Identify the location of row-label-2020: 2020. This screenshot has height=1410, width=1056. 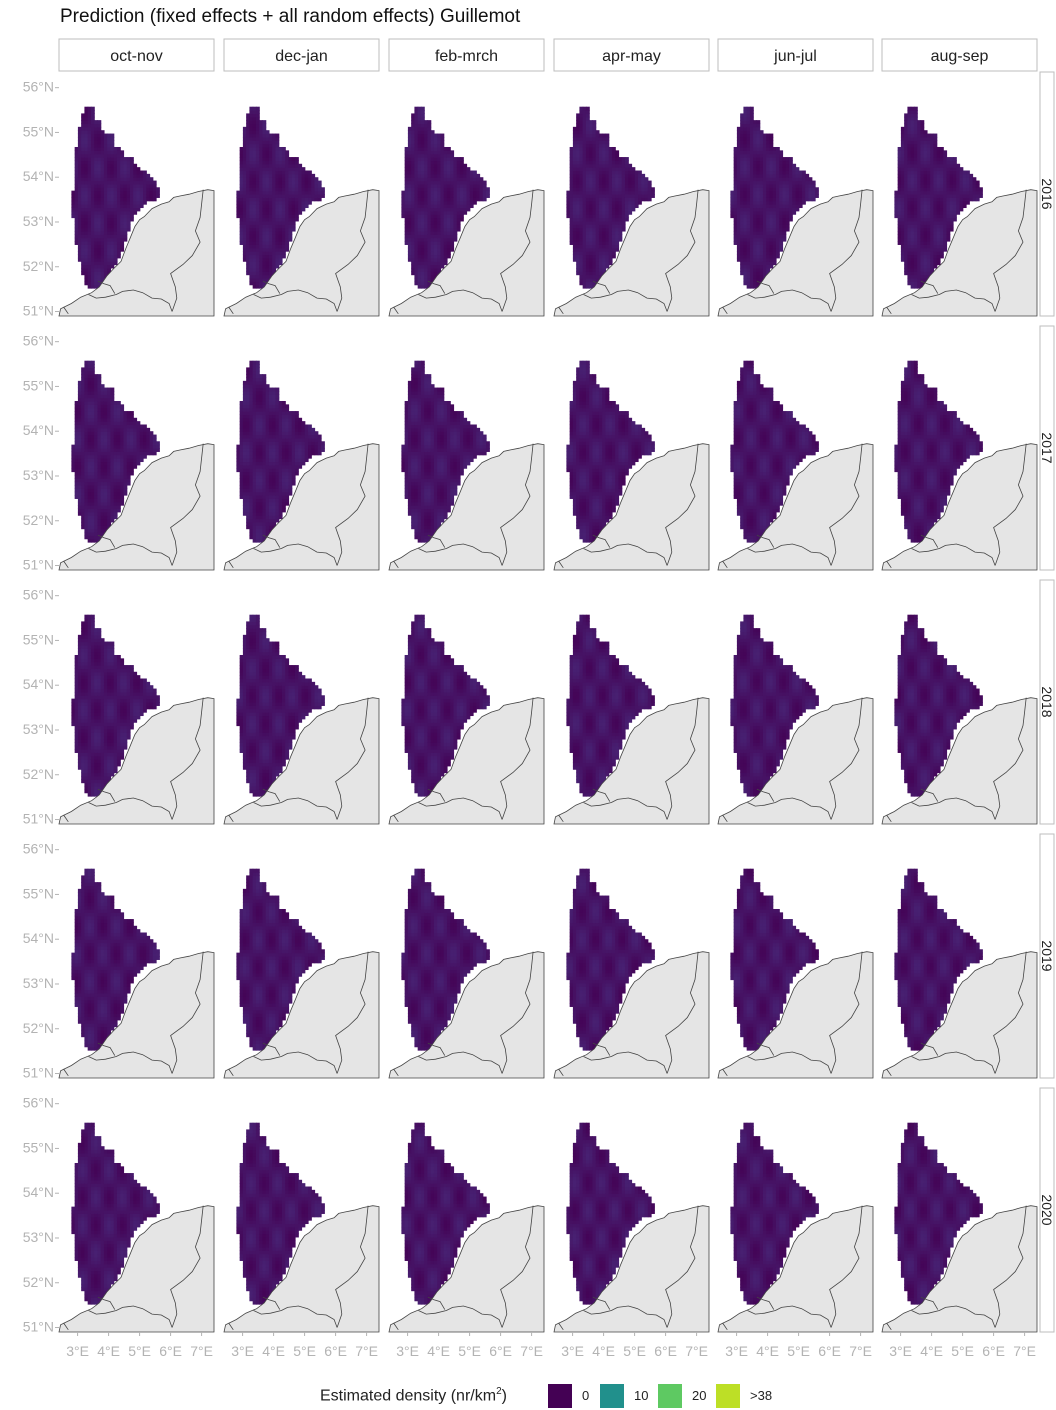
(1047, 1209).